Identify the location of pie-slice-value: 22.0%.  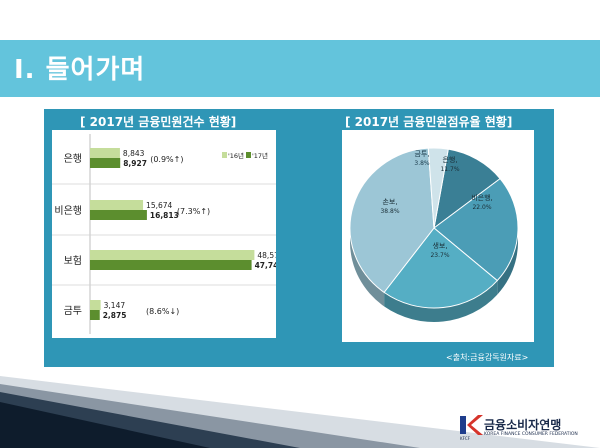
(481, 207).